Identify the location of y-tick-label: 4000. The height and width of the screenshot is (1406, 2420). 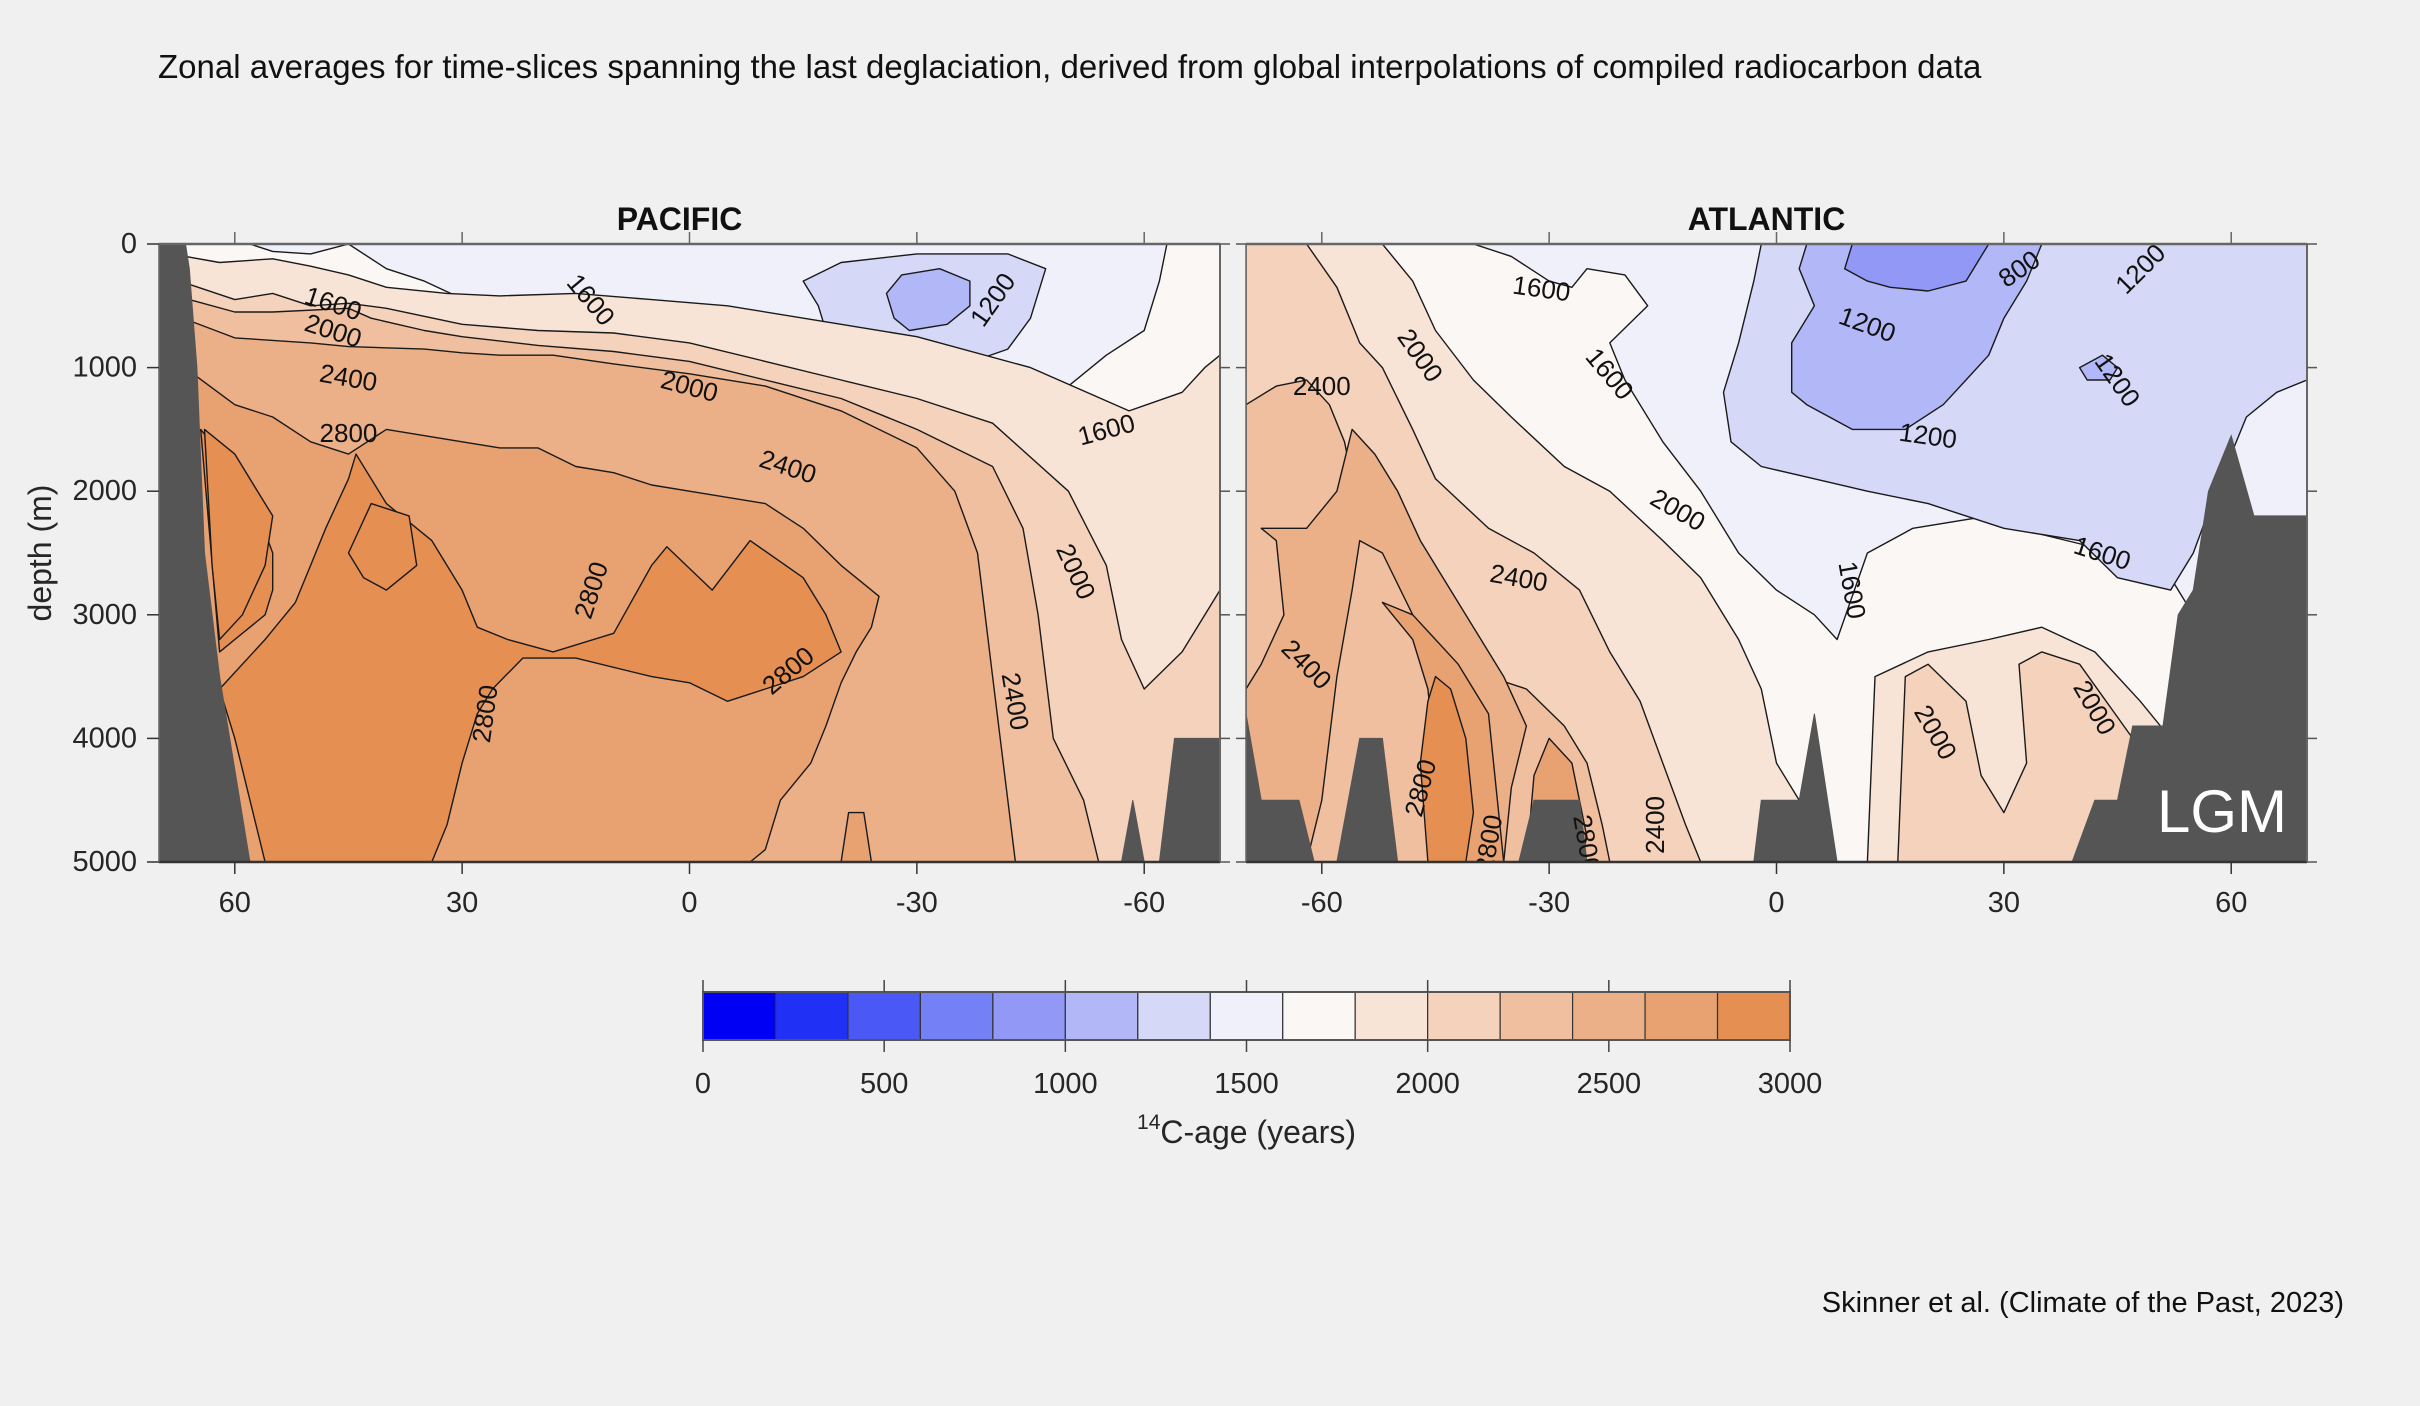
(104, 738).